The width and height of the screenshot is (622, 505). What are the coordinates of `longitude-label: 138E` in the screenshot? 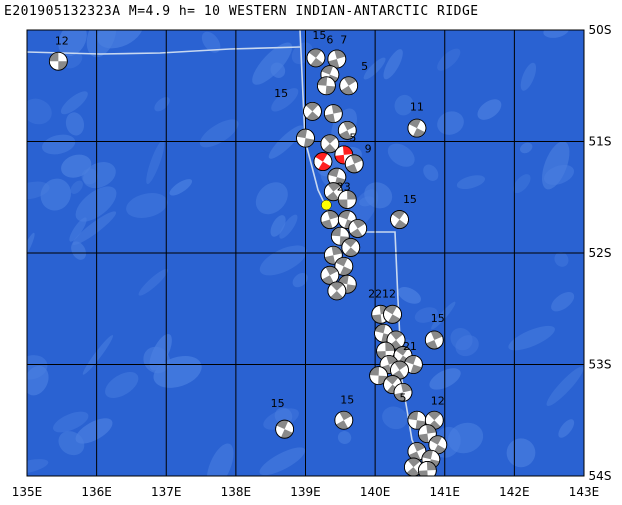 It's located at (236, 492).